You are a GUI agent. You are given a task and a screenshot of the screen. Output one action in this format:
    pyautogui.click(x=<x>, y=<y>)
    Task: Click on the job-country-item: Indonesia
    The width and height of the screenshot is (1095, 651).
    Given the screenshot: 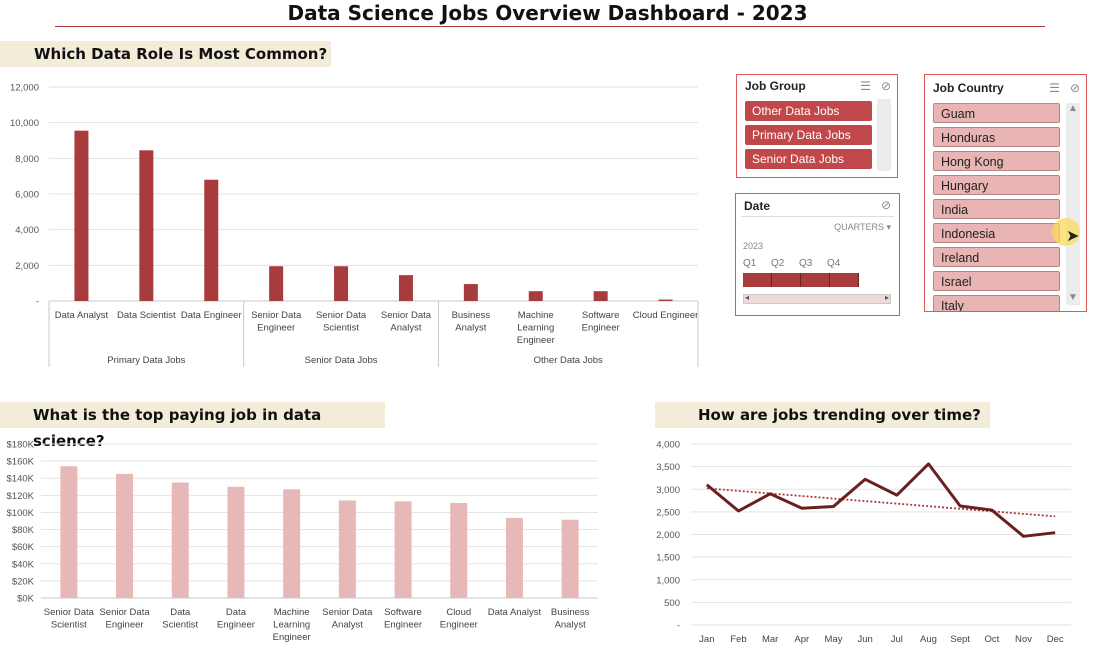 What is the action you would take?
    pyautogui.click(x=996, y=233)
    